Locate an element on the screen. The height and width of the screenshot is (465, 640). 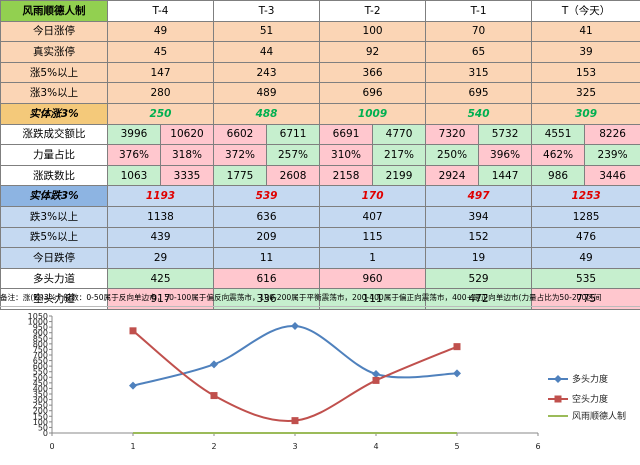
row-label: 今日涨停 is located at coordinates (54, 31).